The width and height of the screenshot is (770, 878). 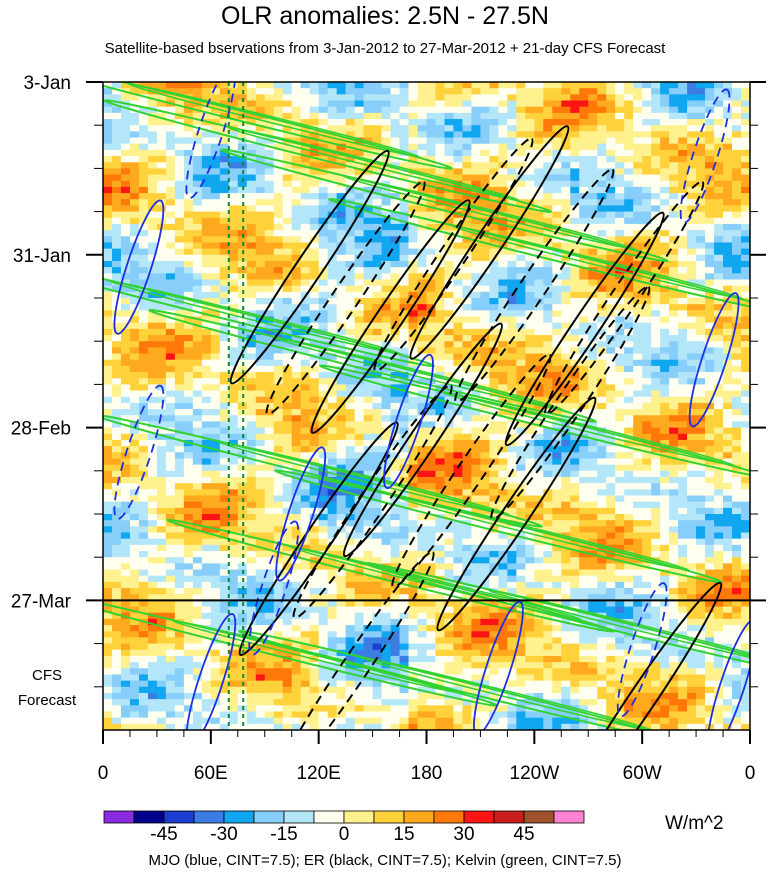 I want to click on colorbar: -45 -30 -15 0 15 30 45, so click(x=344, y=827).